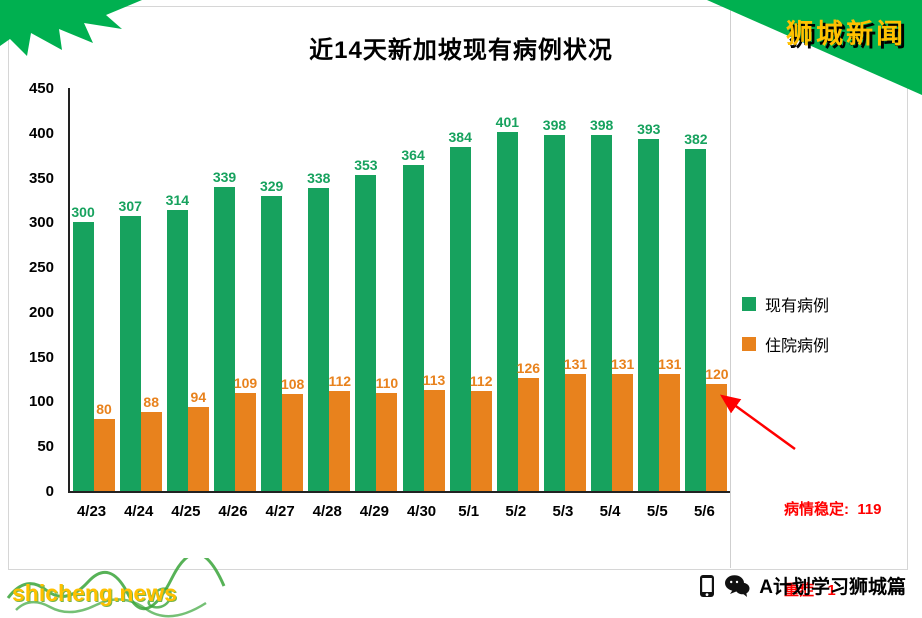  I want to click on bar-group: 401 126, so click(518, 302).